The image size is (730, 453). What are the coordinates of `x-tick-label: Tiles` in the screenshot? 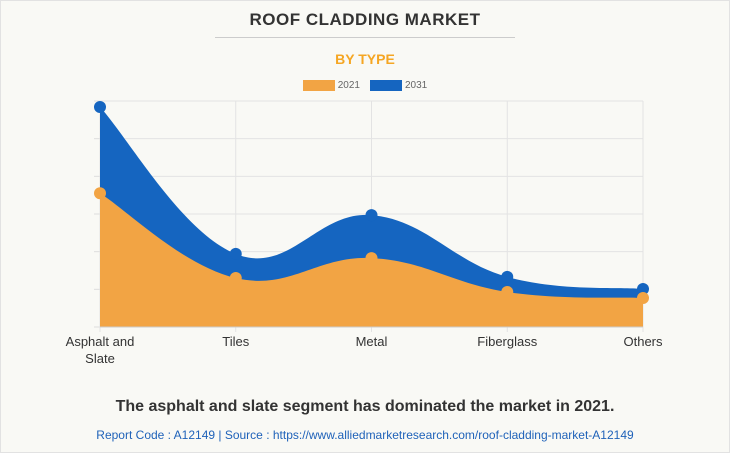 It's located at (235, 341).